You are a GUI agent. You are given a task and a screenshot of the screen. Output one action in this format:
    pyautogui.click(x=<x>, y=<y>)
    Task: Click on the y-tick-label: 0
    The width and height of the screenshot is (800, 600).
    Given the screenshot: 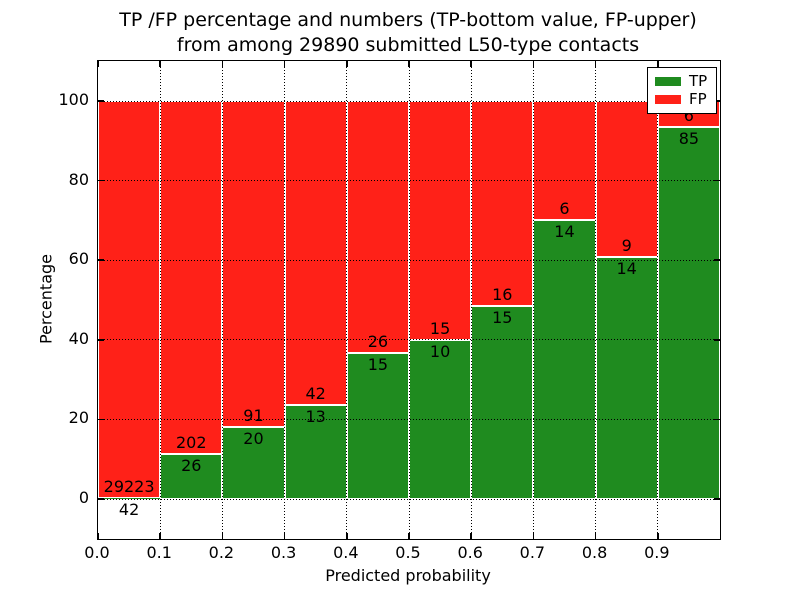 What is the action you would take?
    pyautogui.click(x=83, y=497)
    